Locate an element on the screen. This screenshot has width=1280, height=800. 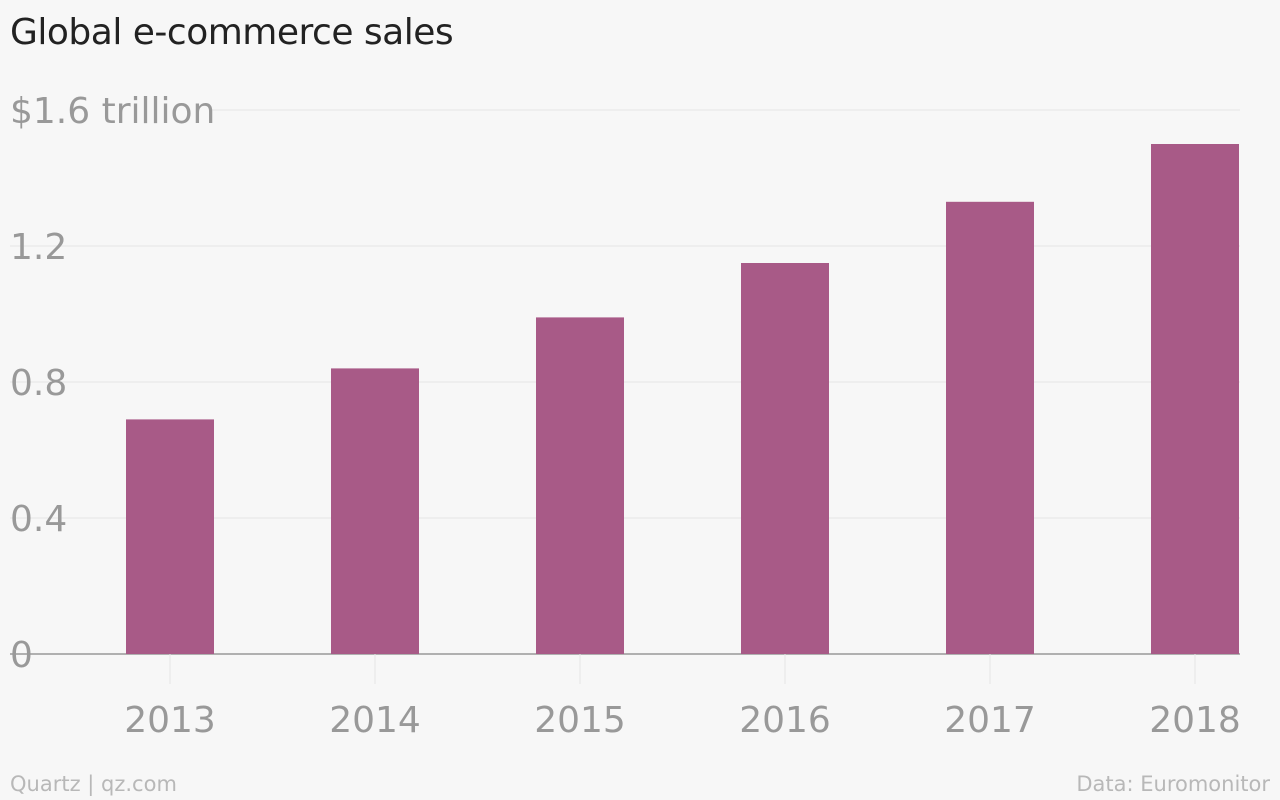
x-tick-label: 2015 is located at coordinates (580, 720).